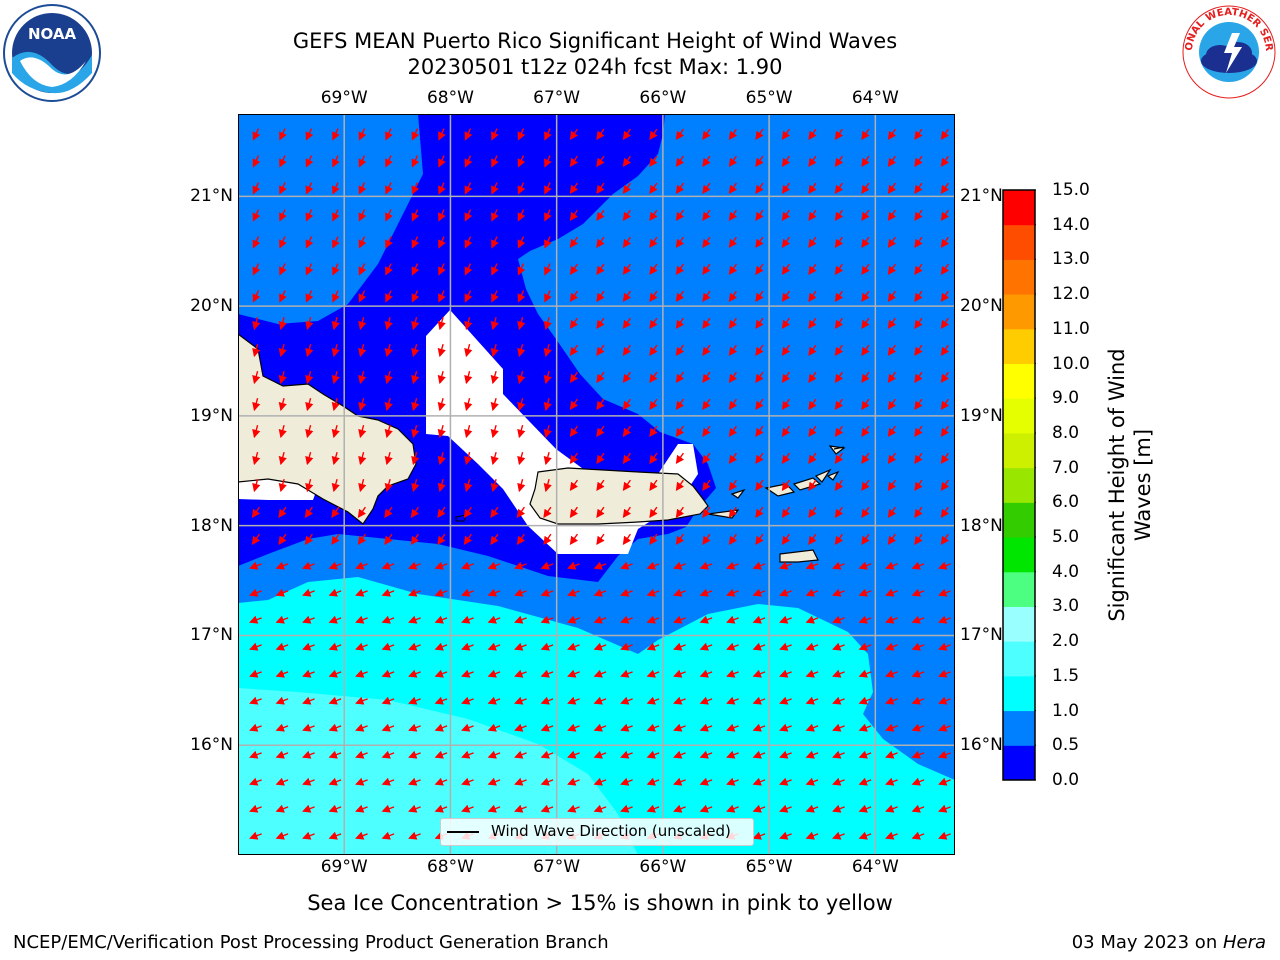  I want to click on lon-label-top: 69°W, so click(344, 98).